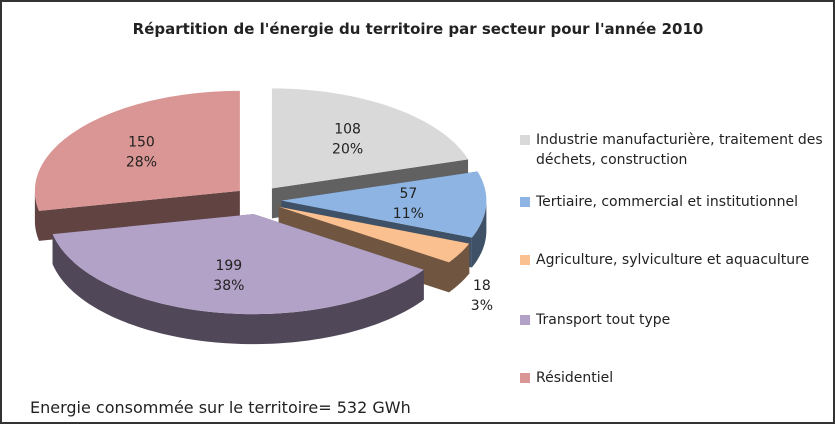  Describe the element at coordinates (667, 202) in the screenshot. I see `legend-label: Tertiaire, commercial et institutionnel` at that location.